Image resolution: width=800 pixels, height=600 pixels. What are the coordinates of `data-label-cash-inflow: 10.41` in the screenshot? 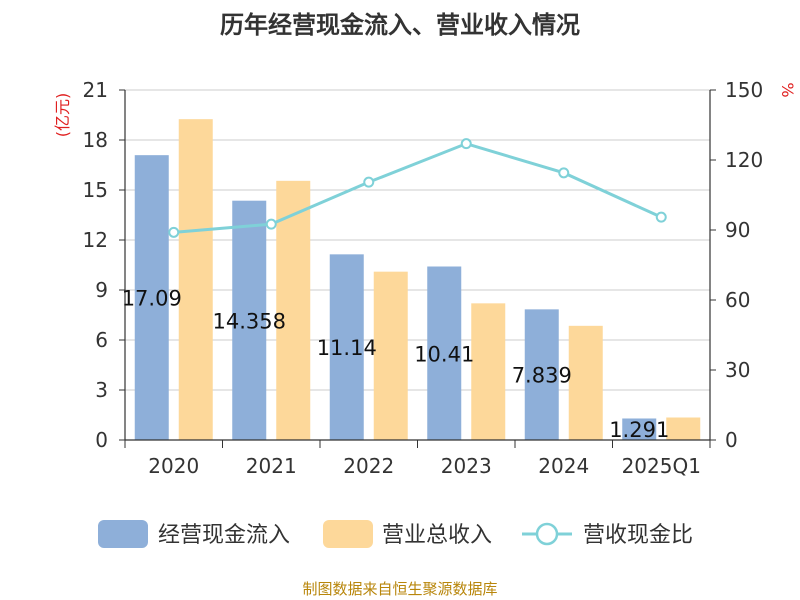 It's located at (444, 354).